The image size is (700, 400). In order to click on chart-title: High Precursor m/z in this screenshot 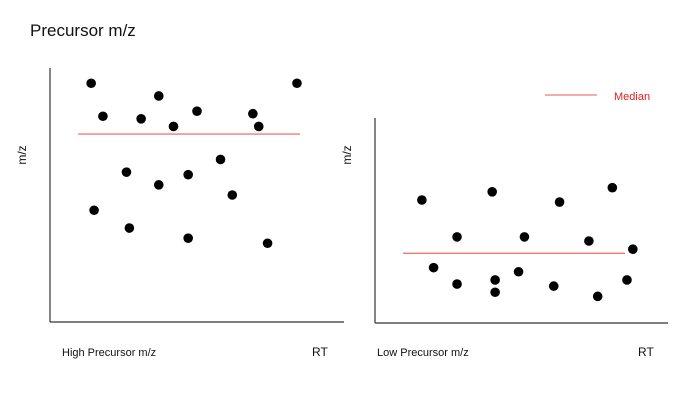, I will do `click(109, 353)`.